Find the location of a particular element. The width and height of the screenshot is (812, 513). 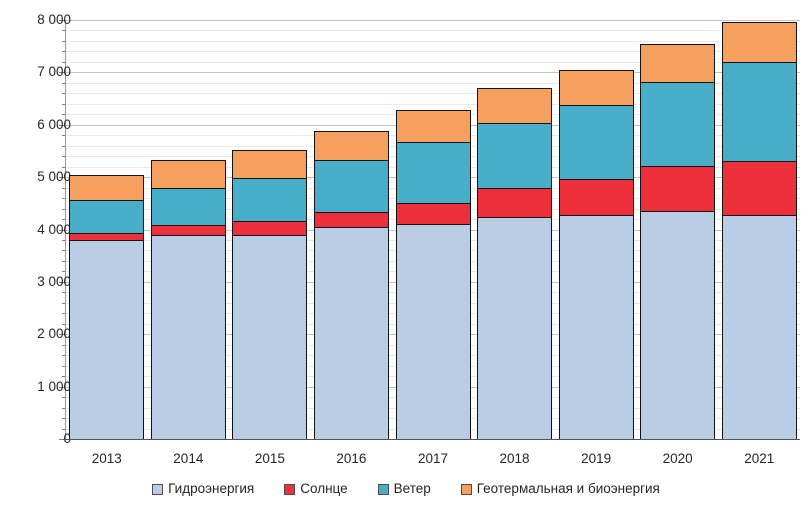

legend-item-Гидроэнергия: Гидроэнергия is located at coordinates (203, 489).